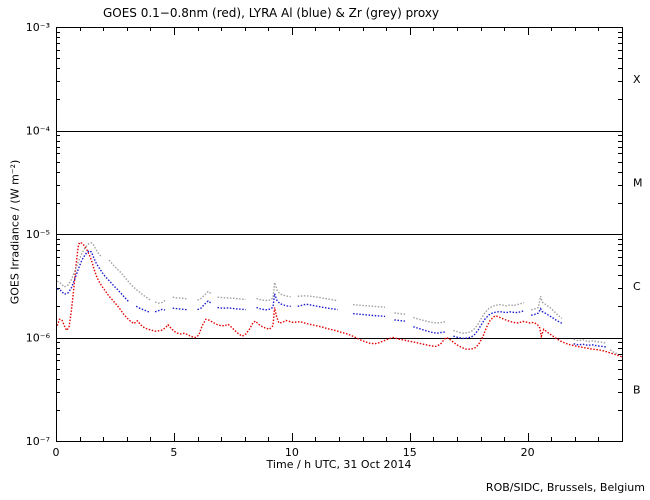 This screenshot has height=500, width=650. Describe the element at coordinates (15, 232) in the screenshot. I see `y-axis-label: GOES Irradiance / (W m⁻²)` at that location.